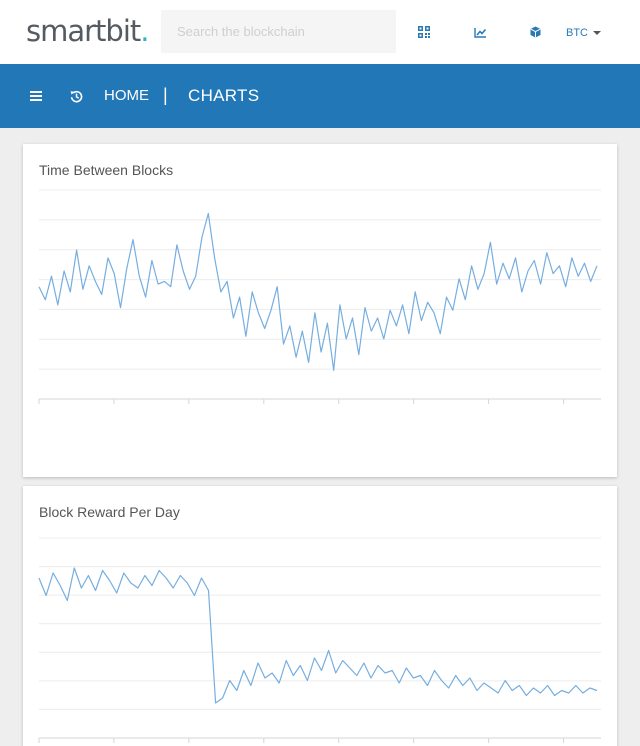 The height and width of the screenshot is (746, 640). What do you see at coordinates (320, 96) in the screenshot?
I see `nav-bar: HOME | CHARTS` at bounding box center [320, 96].